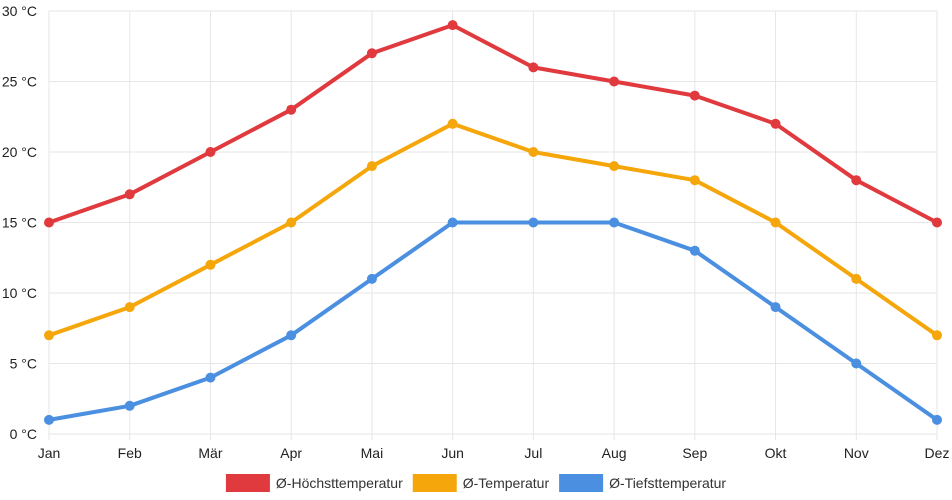 This screenshot has height=500, width=952. What do you see at coordinates (533, 453) in the screenshot?
I see `x-tick-label: Jul` at bounding box center [533, 453].